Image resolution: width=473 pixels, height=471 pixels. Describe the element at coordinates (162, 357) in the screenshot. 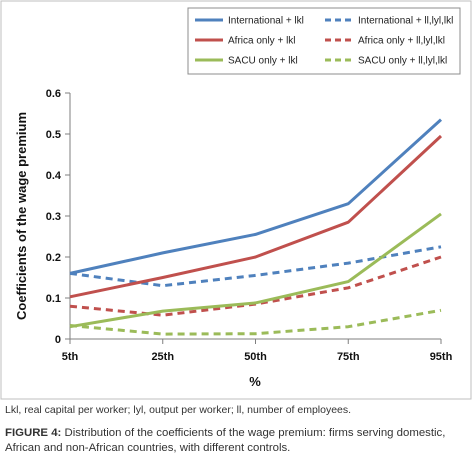

I see `x-tick-label: 25th` at that location.